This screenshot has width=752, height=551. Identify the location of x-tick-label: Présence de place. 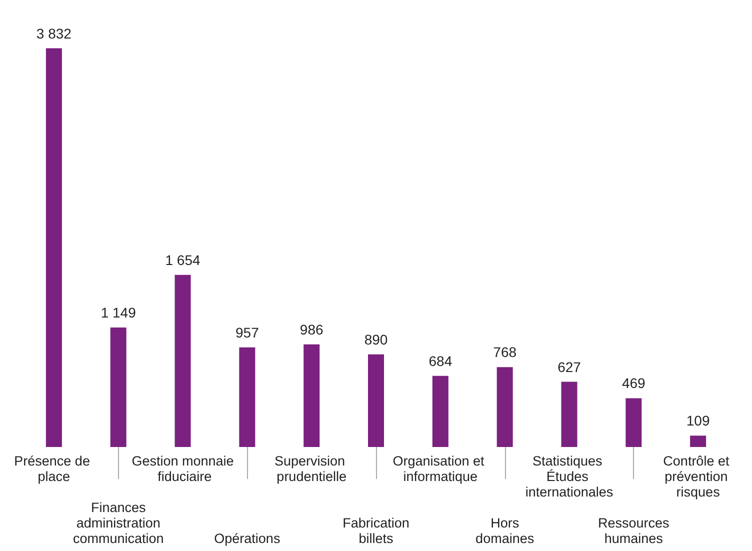
(54, 468).